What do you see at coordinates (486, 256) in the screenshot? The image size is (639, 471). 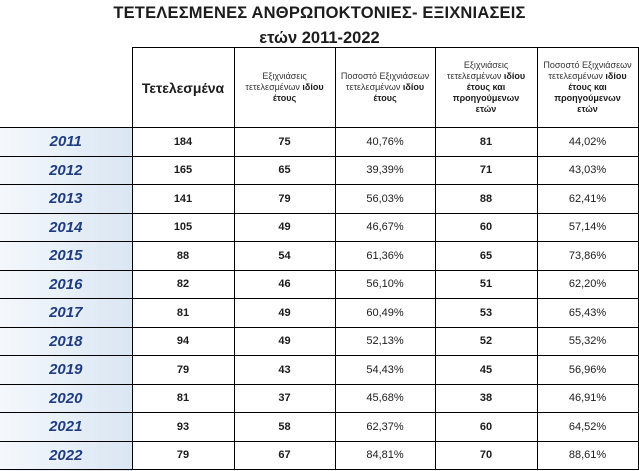 I see `solved-same-and-prev-cell: 65` at bounding box center [486, 256].